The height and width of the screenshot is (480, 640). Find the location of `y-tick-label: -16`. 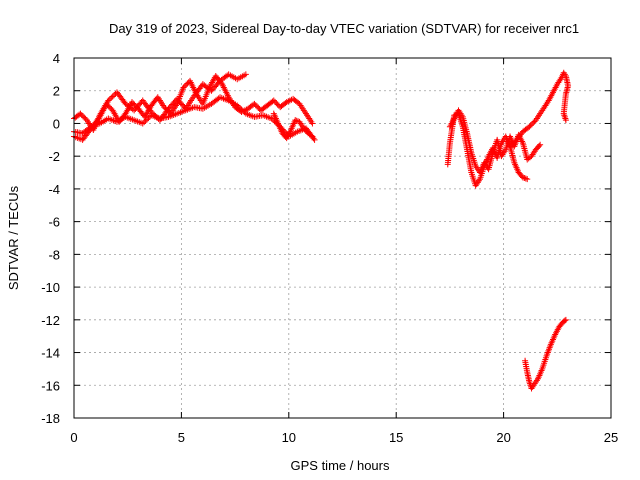

y-tick-label: -16 is located at coordinates (50, 385).